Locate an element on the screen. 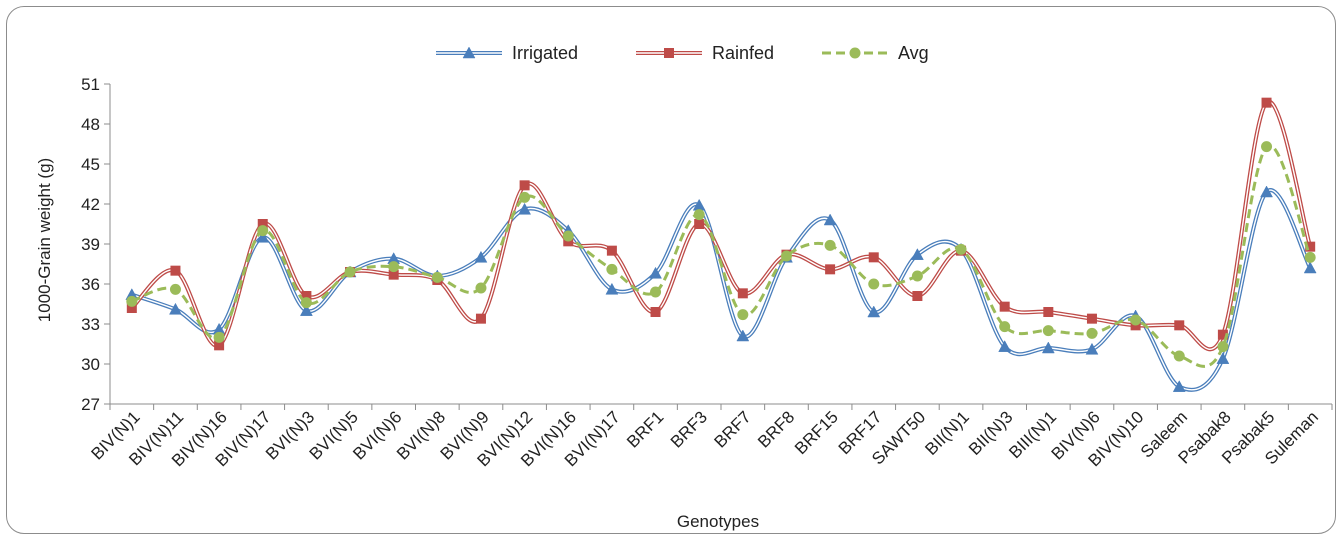 The image size is (1344, 542). legend-item-irrigated: Irrigated is located at coordinates (507, 53).